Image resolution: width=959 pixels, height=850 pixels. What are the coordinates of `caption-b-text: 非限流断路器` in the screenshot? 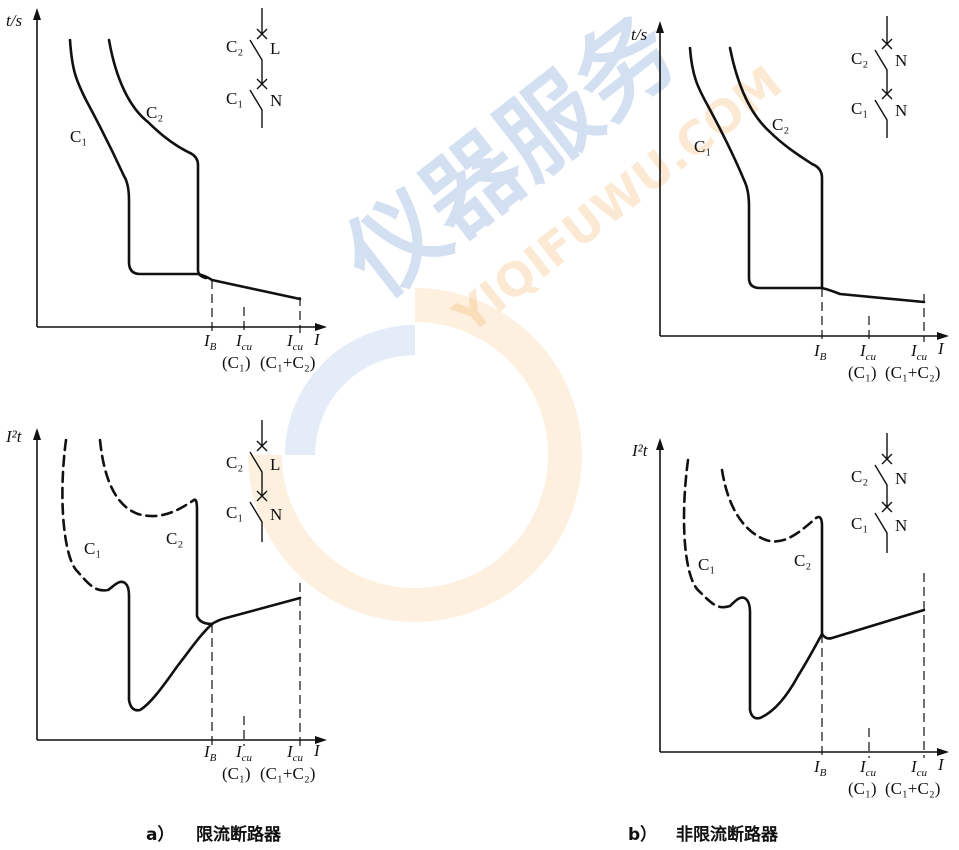 It's located at (727, 834).